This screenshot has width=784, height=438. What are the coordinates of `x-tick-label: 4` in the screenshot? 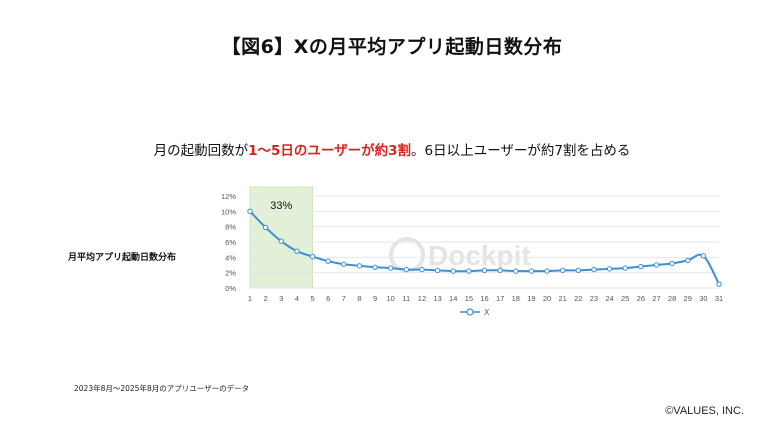 It's located at (297, 298).